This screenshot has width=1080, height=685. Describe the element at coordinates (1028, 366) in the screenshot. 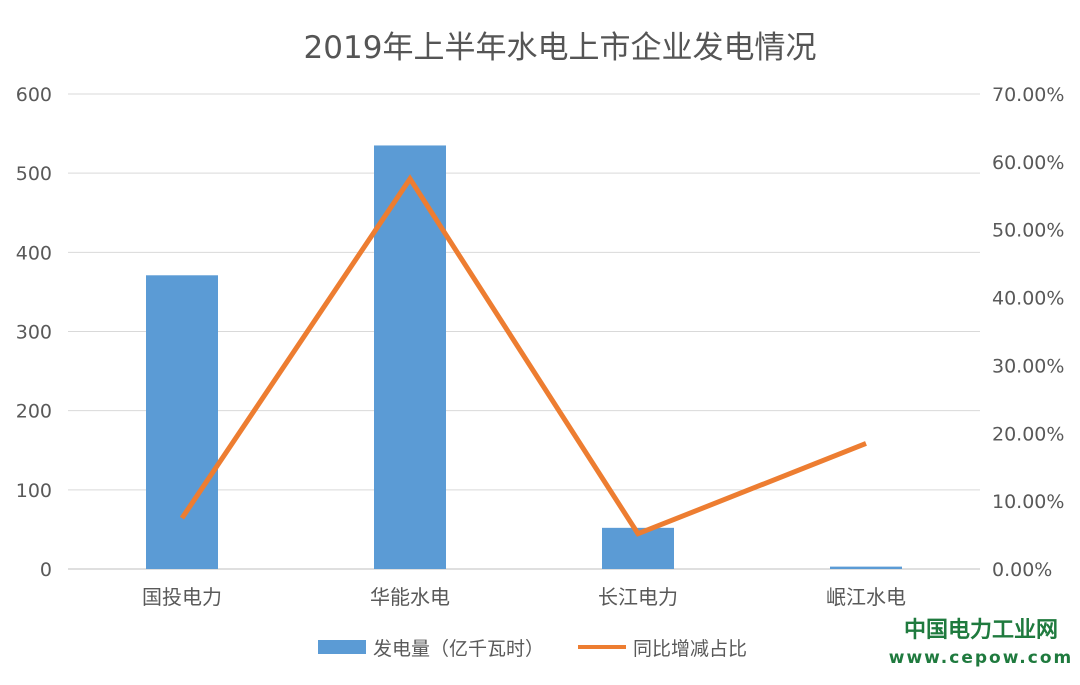

I see `y-right-tick-label: 30.00%` at that location.